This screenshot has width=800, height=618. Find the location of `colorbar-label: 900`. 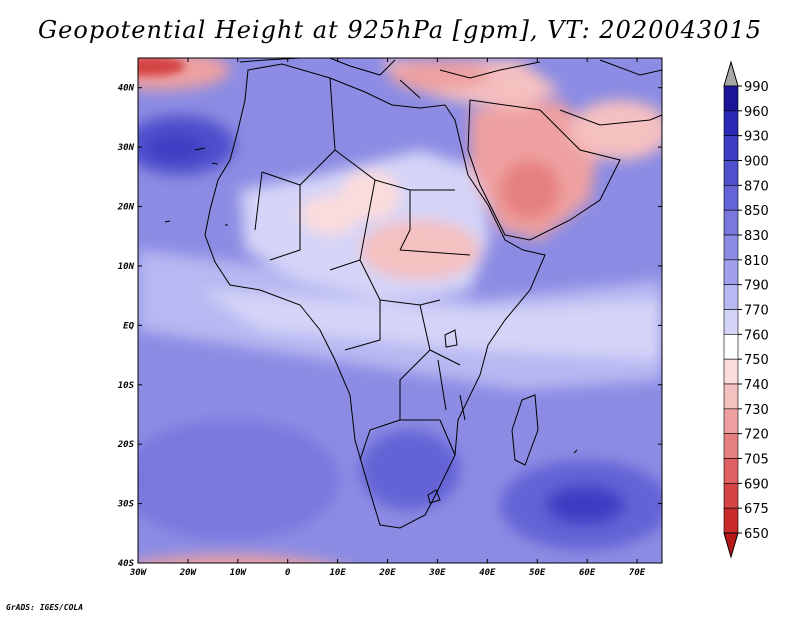

colorbar-label: 900 is located at coordinates (756, 162).